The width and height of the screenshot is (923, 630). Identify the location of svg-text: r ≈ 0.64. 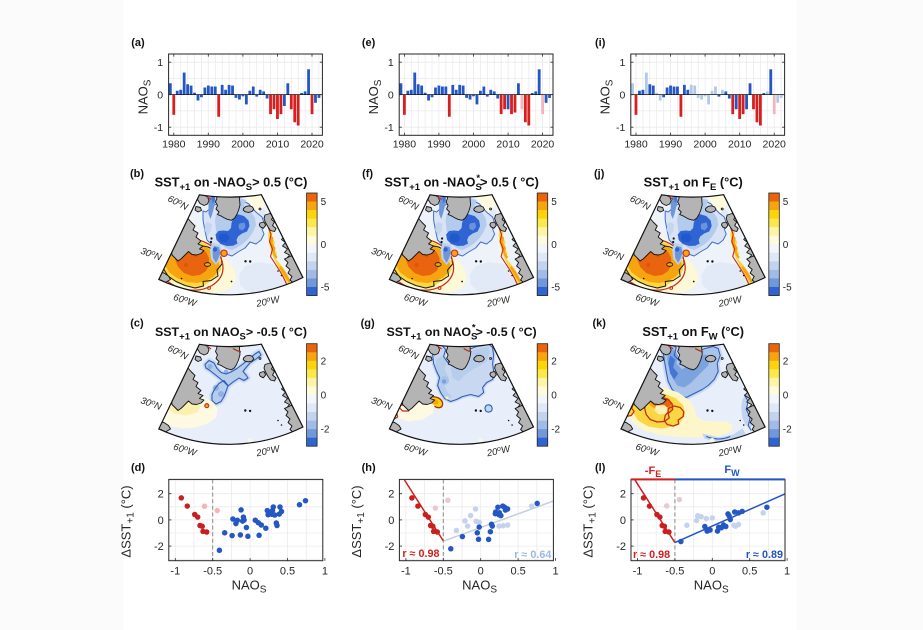
(532, 555).